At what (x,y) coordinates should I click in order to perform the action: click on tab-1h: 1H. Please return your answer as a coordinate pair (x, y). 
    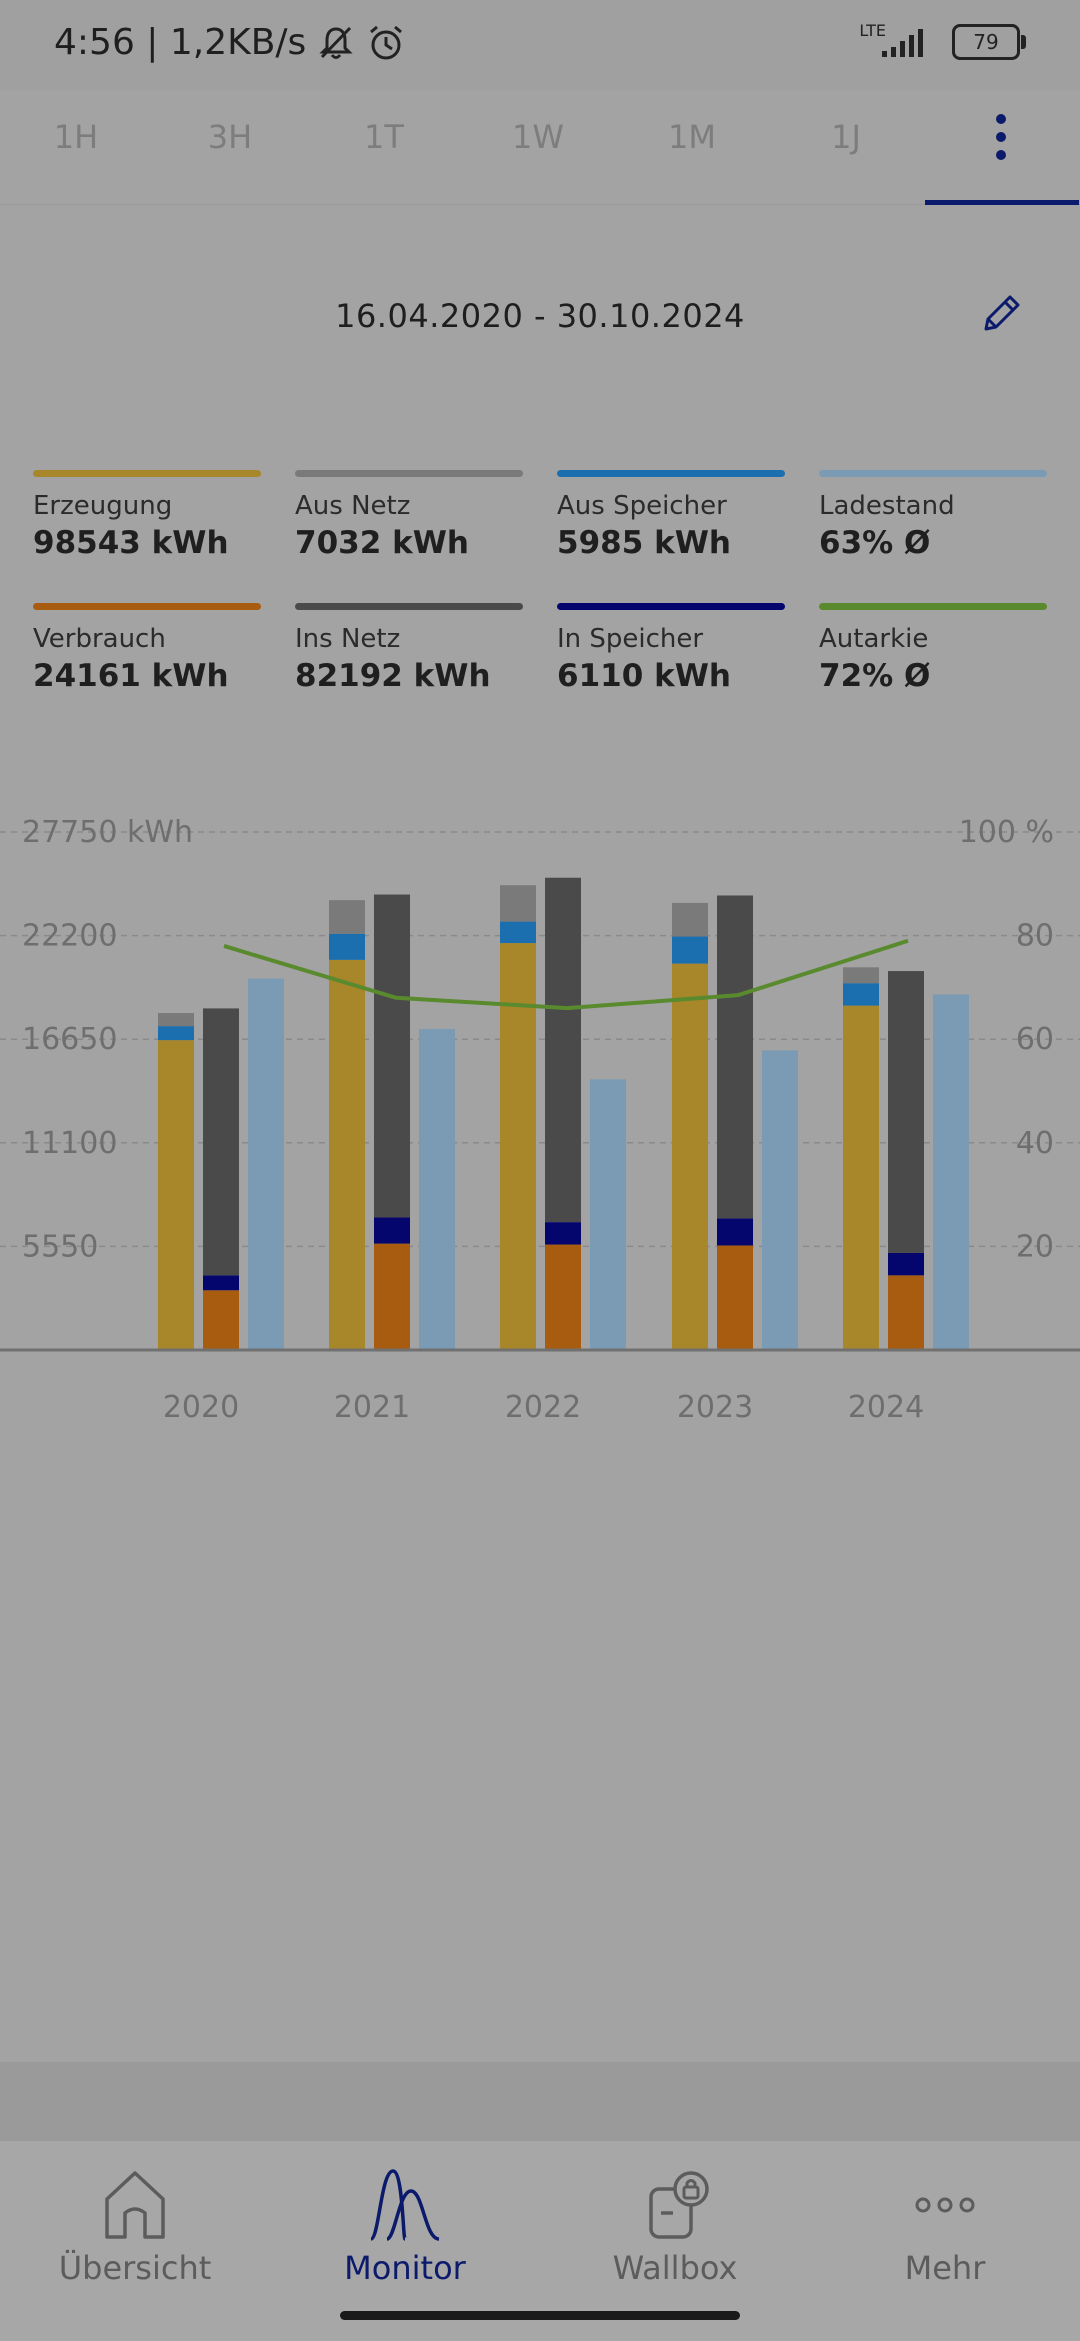
    Looking at the image, I should click on (76, 137).